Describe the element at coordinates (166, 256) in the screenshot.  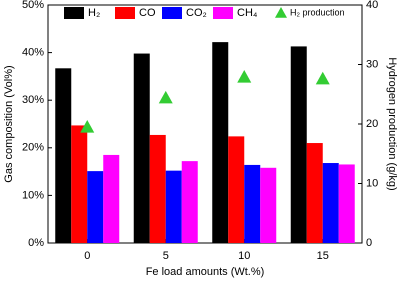
I see `x-tick-label: 5` at that location.